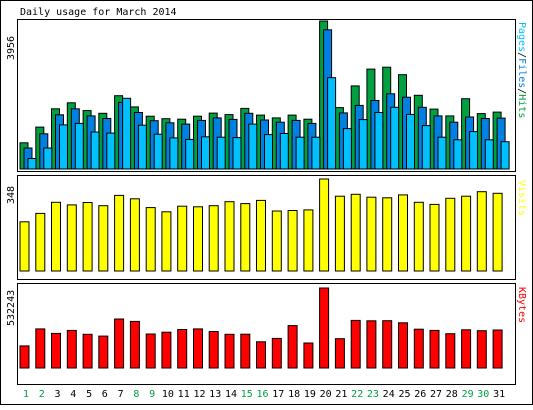 The width and height of the screenshot is (533, 410). Describe the element at coordinates (89, 394) in the screenshot. I see `x-tick-label-day-5: 5` at that location.